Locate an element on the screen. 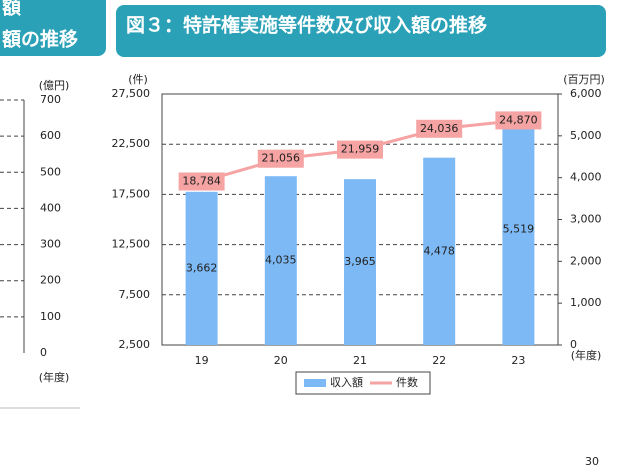  x-tick-label: 20 is located at coordinates (281, 360).